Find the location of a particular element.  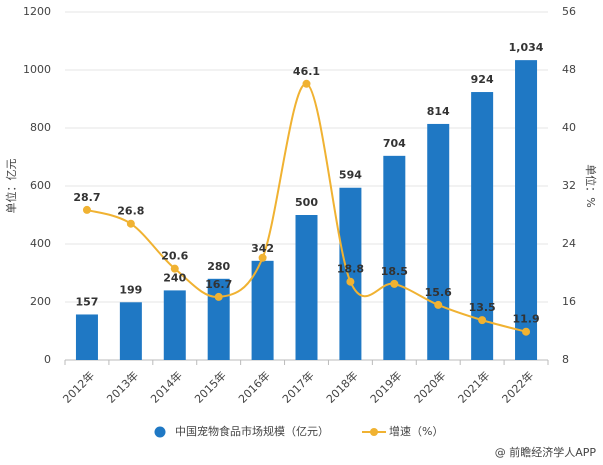

y2-tick-label: 40 is located at coordinates (569, 127).